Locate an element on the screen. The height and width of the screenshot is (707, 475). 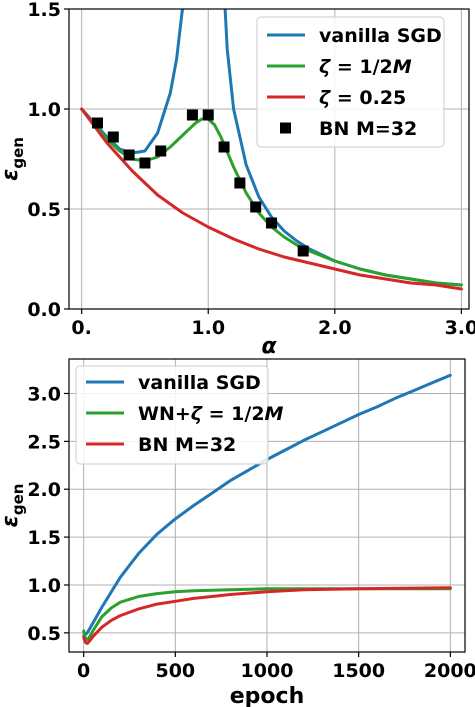
tick-label-x: 1000 is located at coordinates (267, 671).